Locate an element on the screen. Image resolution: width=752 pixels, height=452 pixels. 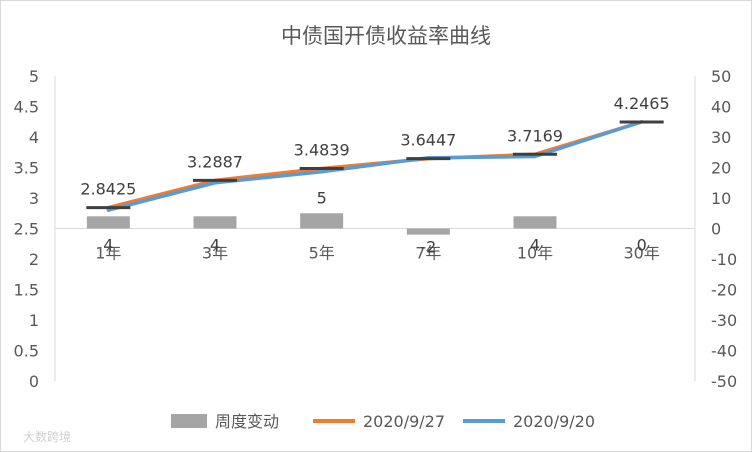
left-axis-tick-label: 0.5 is located at coordinates (26, 351).